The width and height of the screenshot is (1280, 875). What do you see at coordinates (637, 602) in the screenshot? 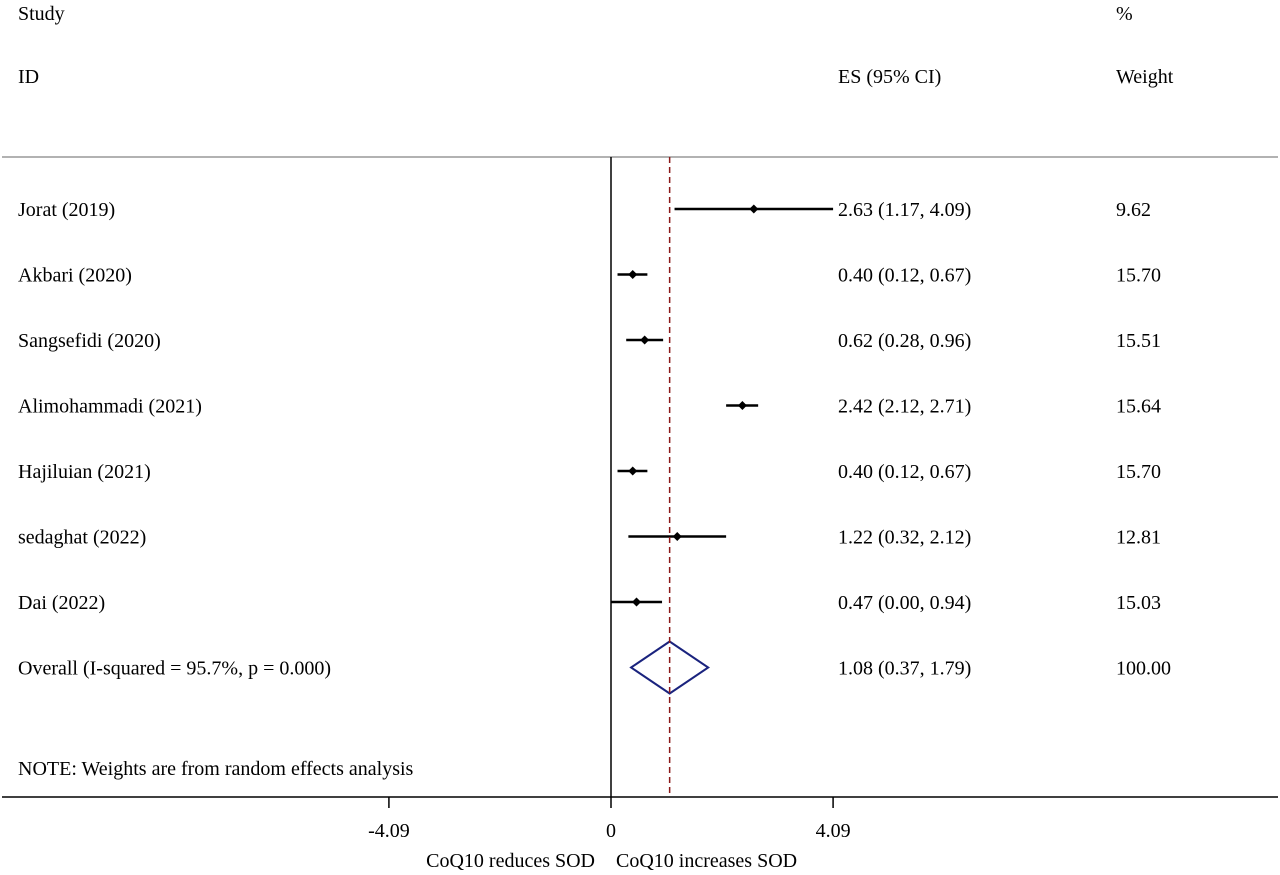
I see `study-7-point` at bounding box center [637, 602].